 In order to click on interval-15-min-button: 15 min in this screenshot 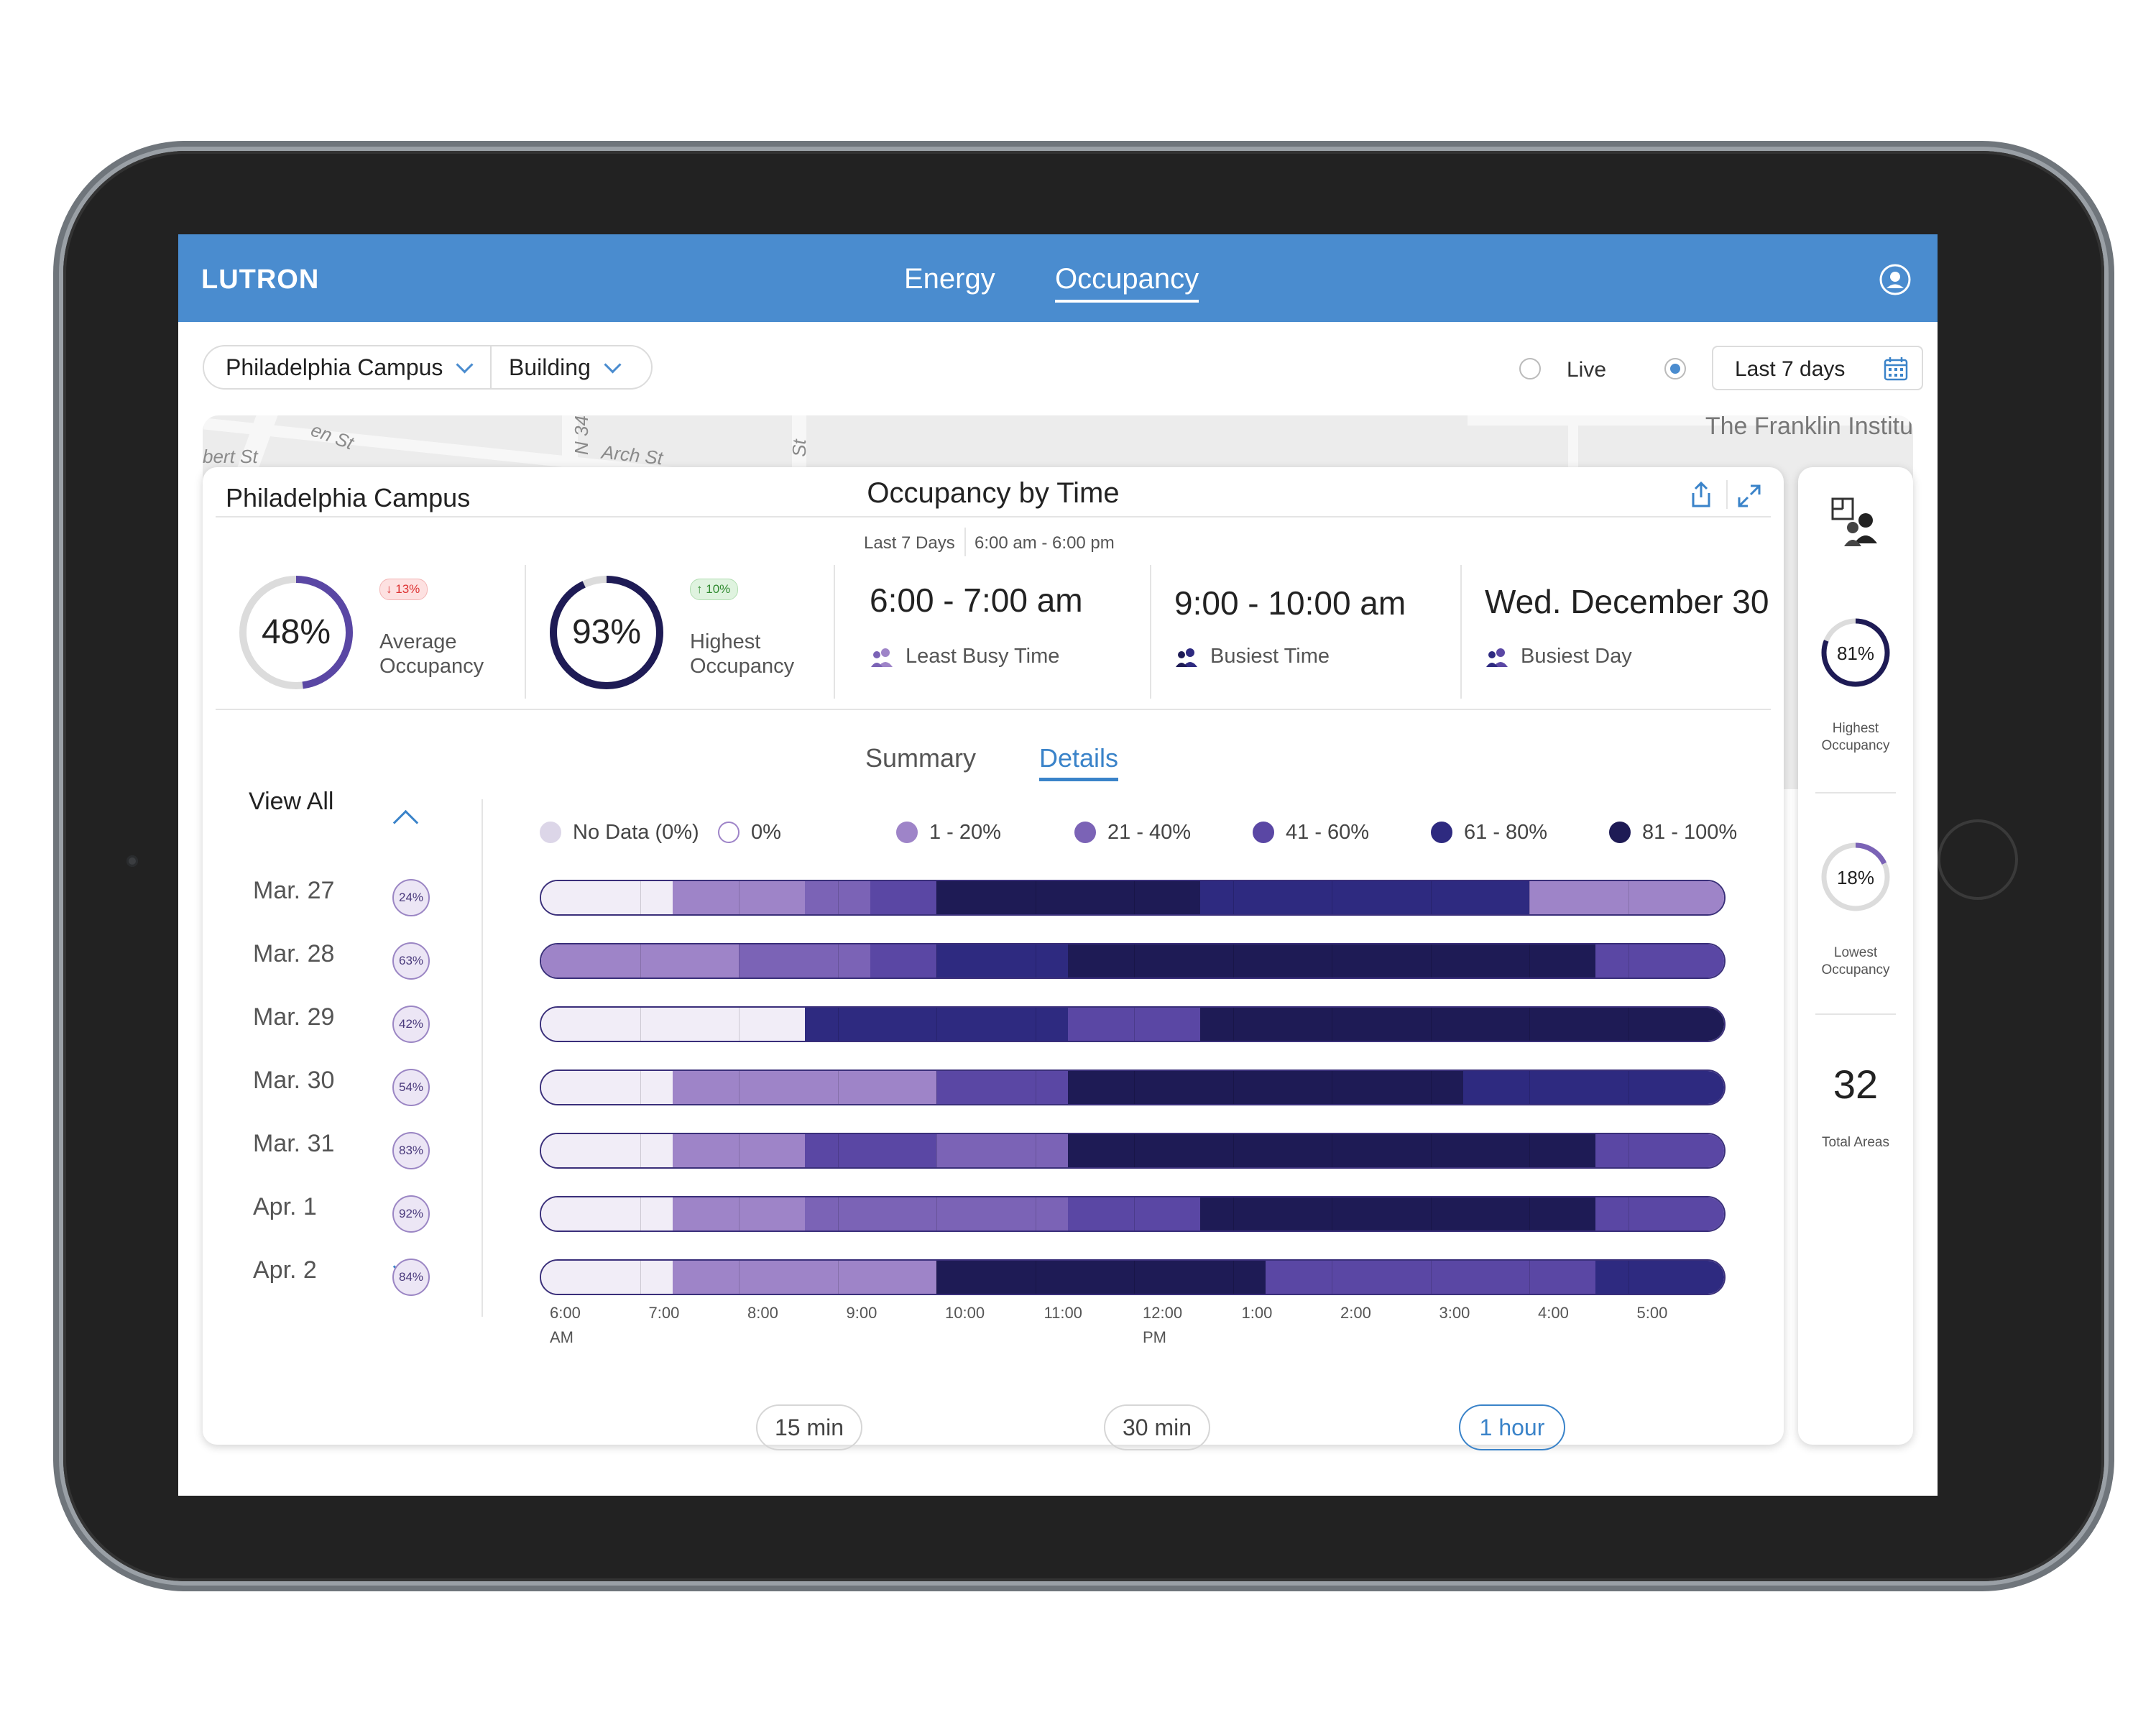, I will do `click(809, 1427)`.